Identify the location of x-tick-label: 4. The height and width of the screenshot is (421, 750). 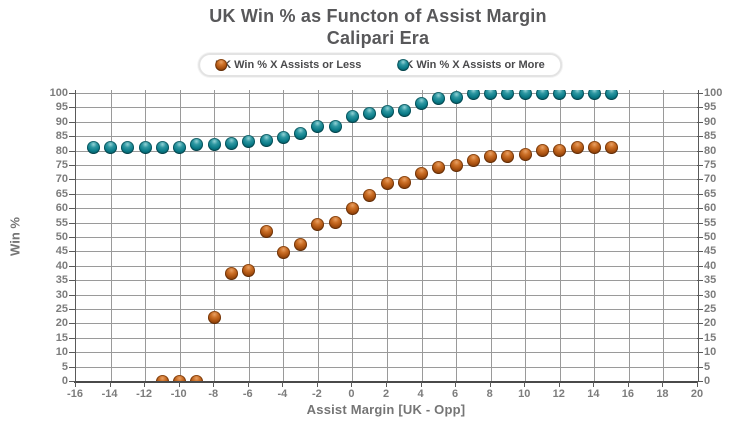
(420, 394).